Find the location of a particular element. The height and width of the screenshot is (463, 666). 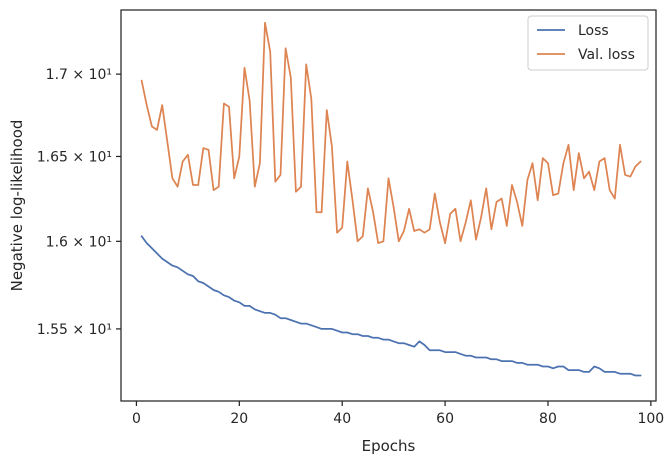

y-tick-label: 1.6 × 10¹ is located at coordinates (79, 242).